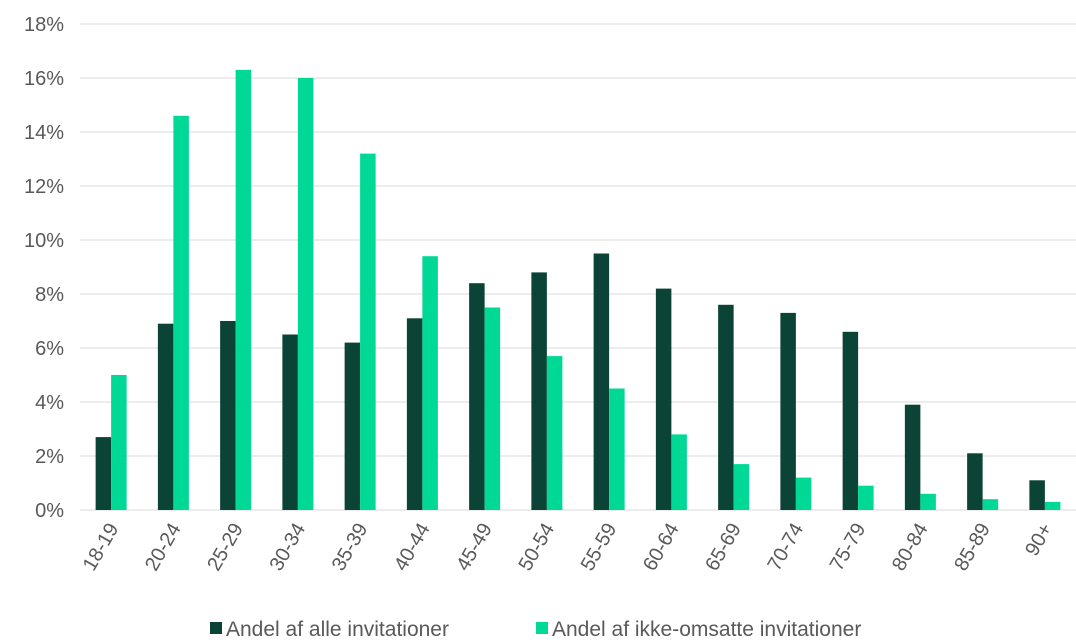 This screenshot has height=643, width=1076. What do you see at coordinates (44, 241) in the screenshot?
I see `y-tick-label: 10%` at bounding box center [44, 241].